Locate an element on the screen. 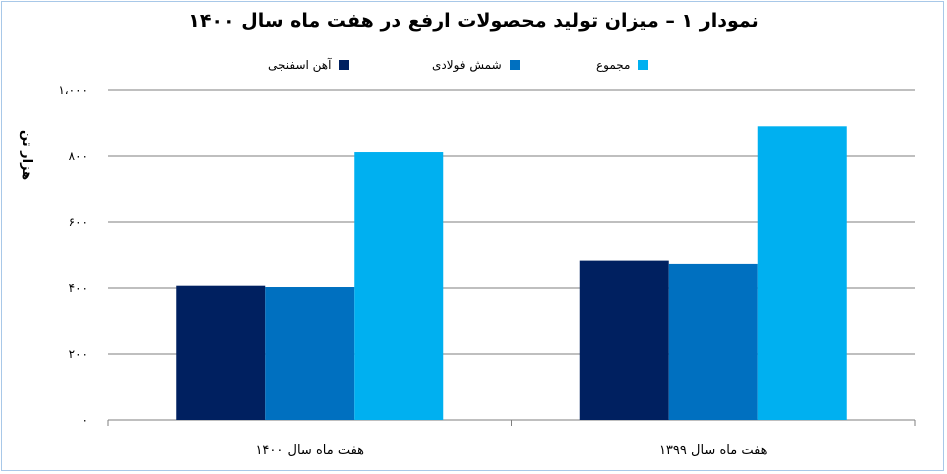 The width and height of the screenshot is (947, 474). legend-item-sponge-iron: آهن اسفنجی is located at coordinates (309, 65).